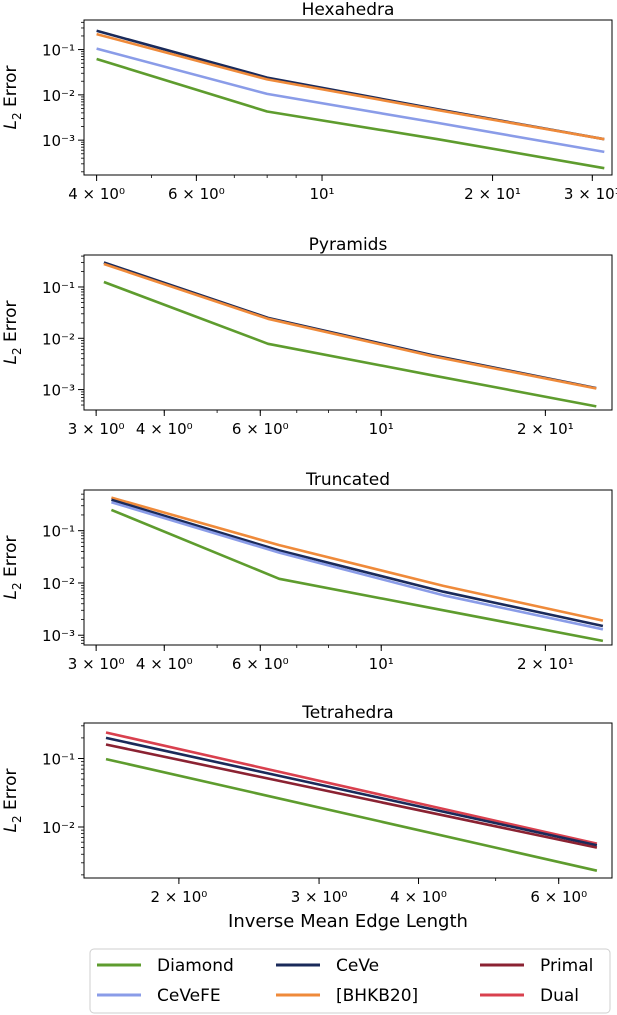 The width and height of the screenshot is (617, 1015). I want to click on x-axis-label: Inverse Mean Edge Length, so click(348, 921).